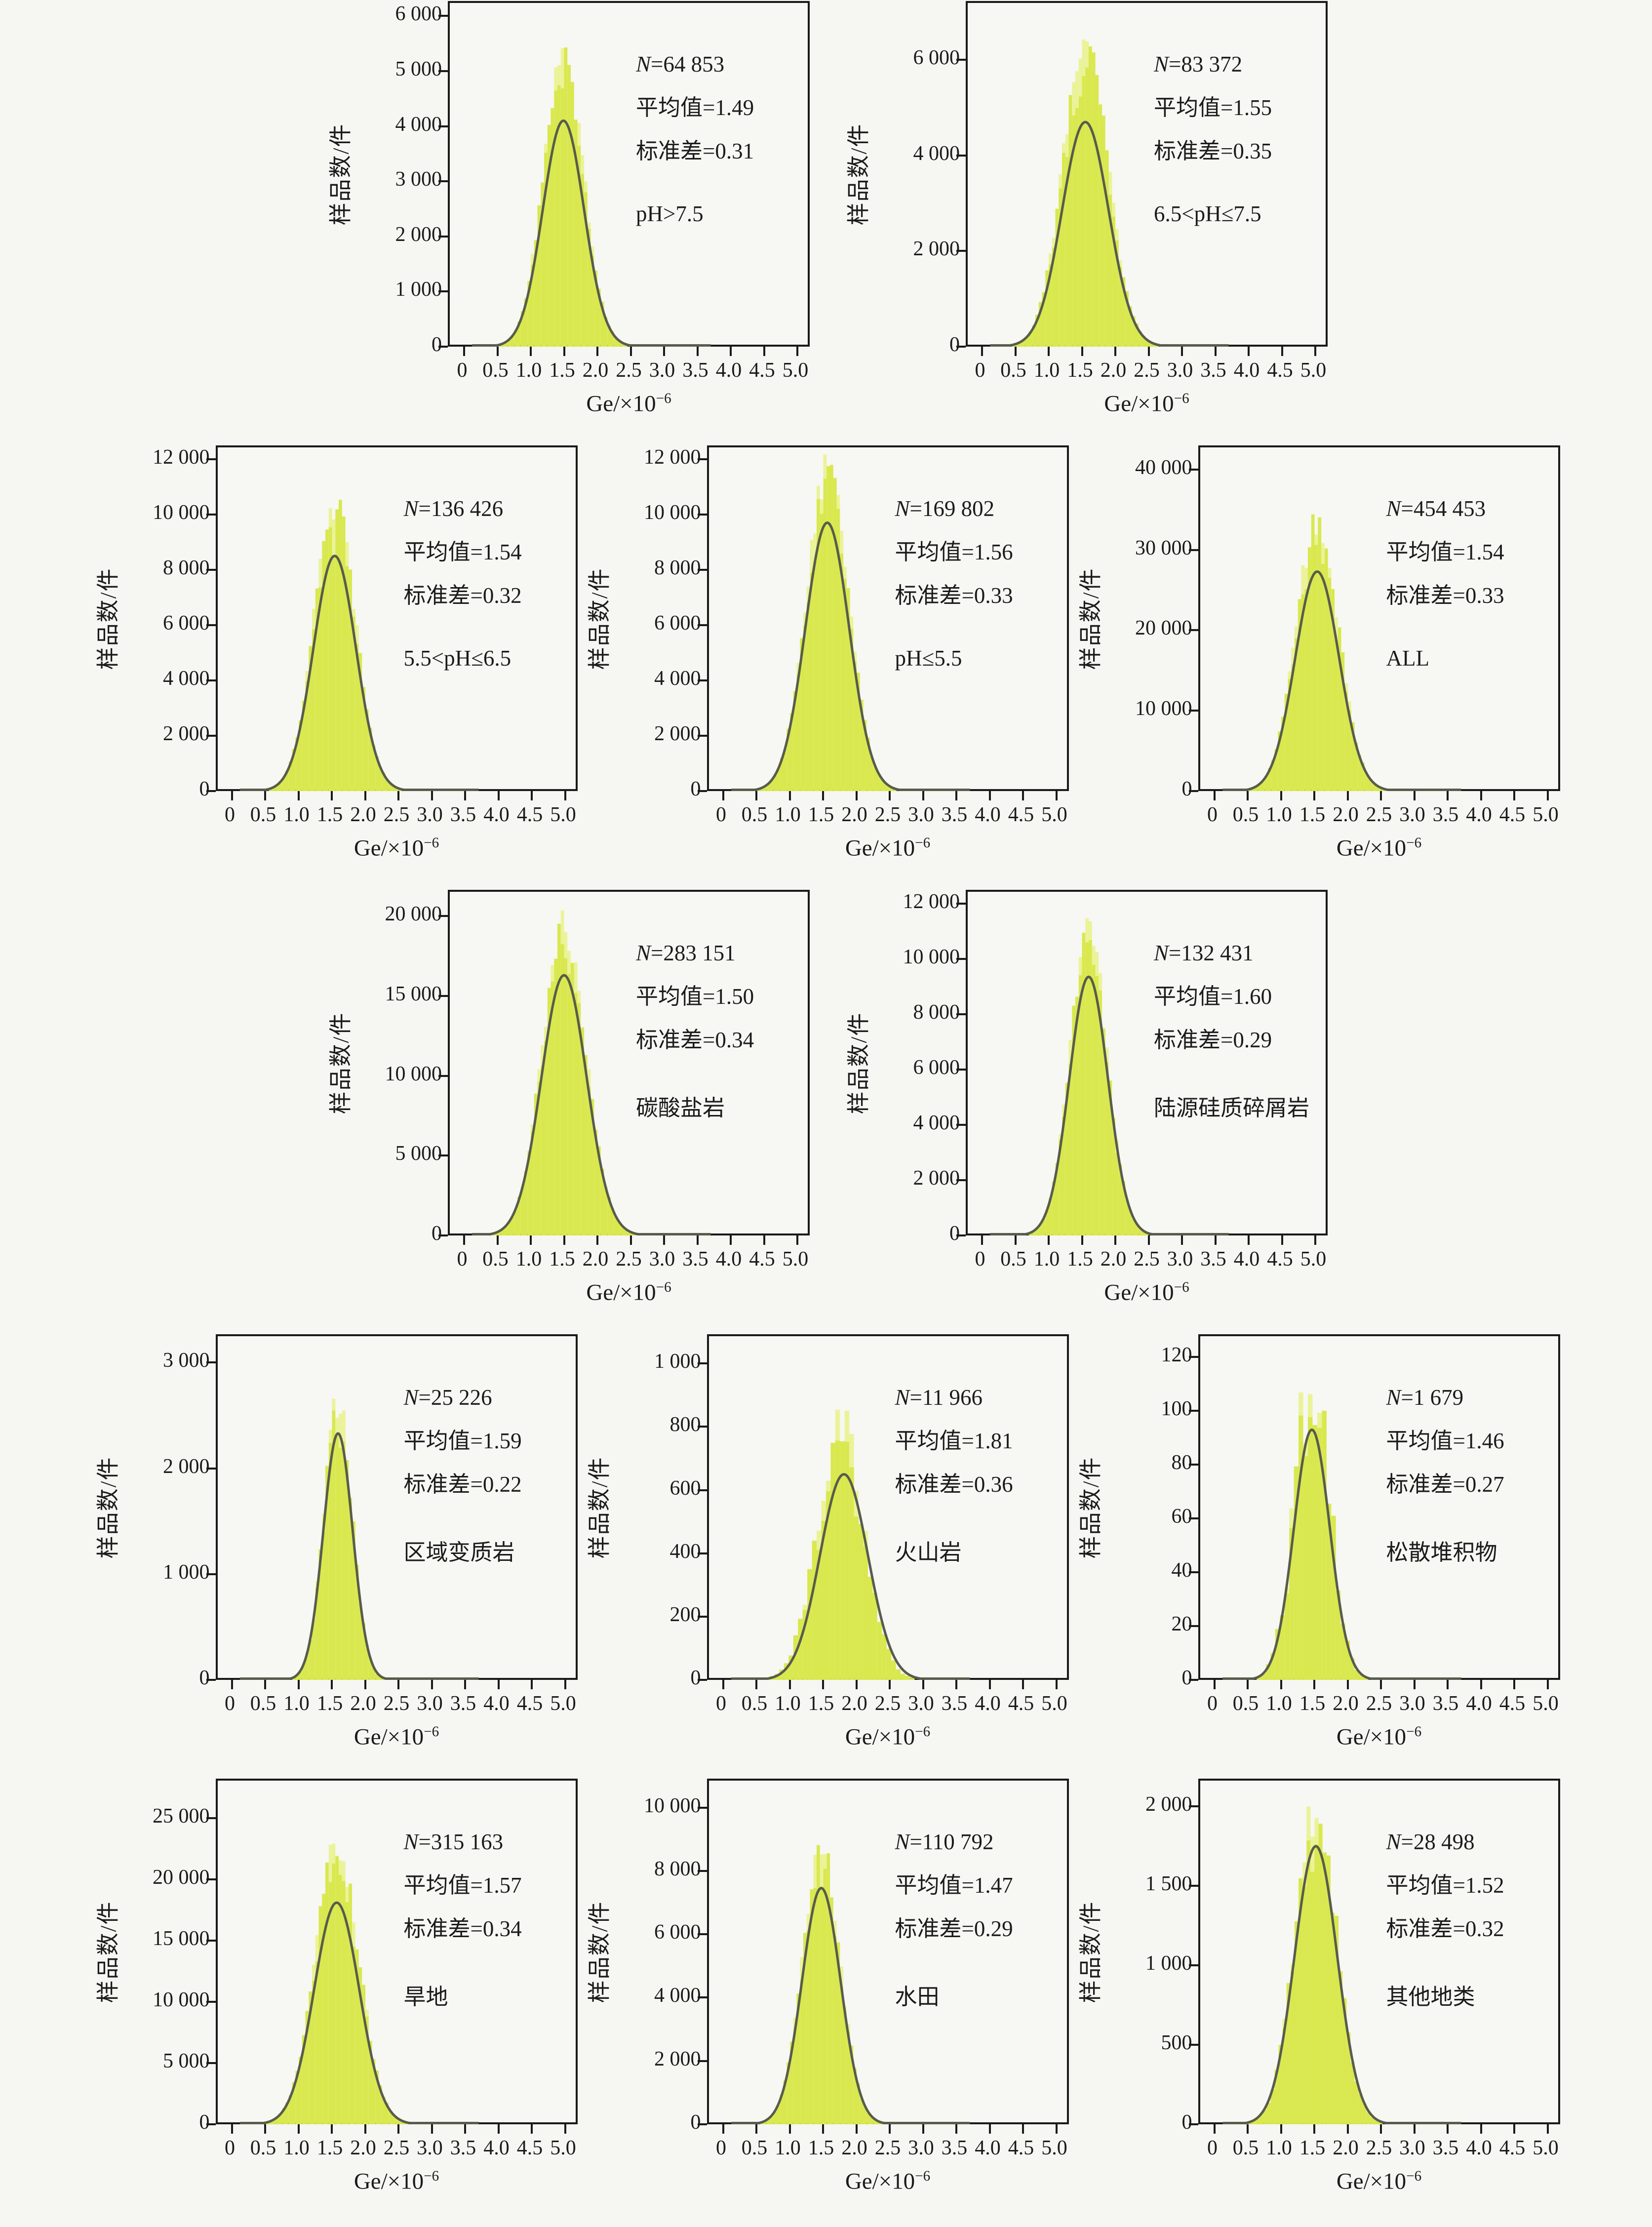 The height and width of the screenshot is (2227, 1652). I want to click on plot-box: N=110 792 平均值=1.47 标准差=0.29 水田, so click(883, 1956).